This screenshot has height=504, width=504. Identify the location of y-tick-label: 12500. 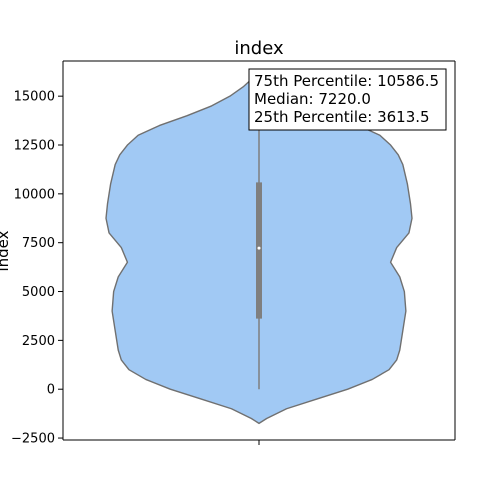
(34, 146).